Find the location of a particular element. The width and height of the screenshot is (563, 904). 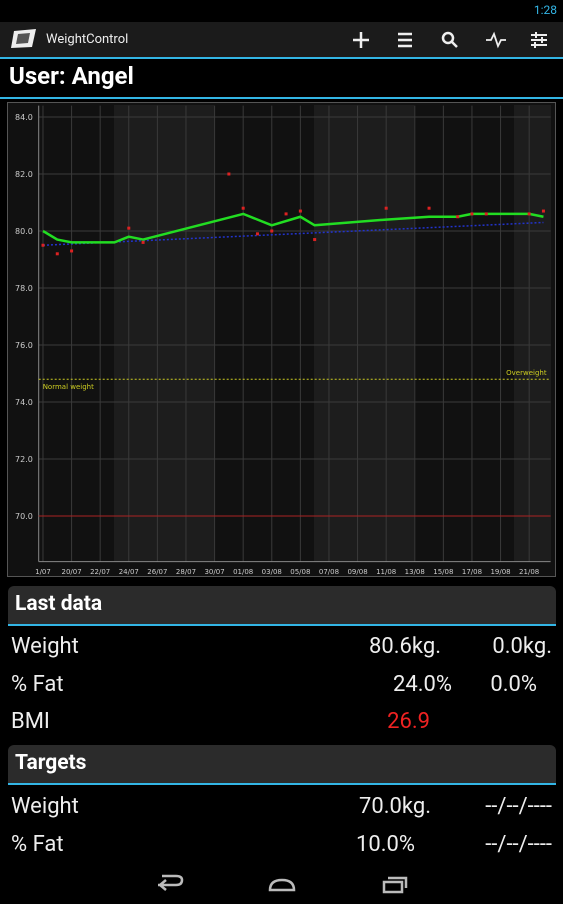

section-header: Targets is located at coordinates (282, 765).